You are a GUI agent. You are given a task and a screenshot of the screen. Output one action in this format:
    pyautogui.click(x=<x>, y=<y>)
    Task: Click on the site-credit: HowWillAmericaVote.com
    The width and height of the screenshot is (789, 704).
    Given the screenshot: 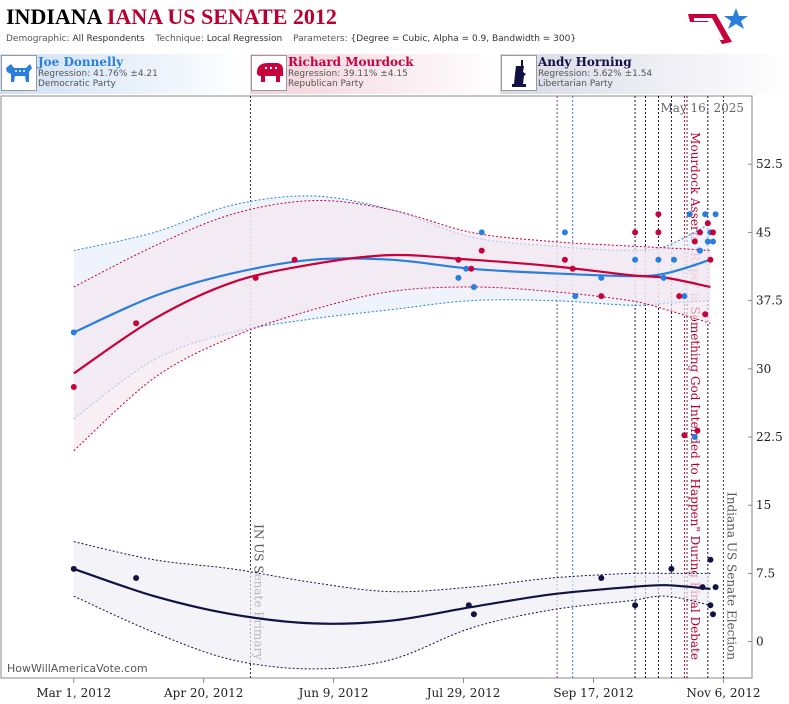 What is the action you would take?
    pyautogui.click(x=77, y=668)
    